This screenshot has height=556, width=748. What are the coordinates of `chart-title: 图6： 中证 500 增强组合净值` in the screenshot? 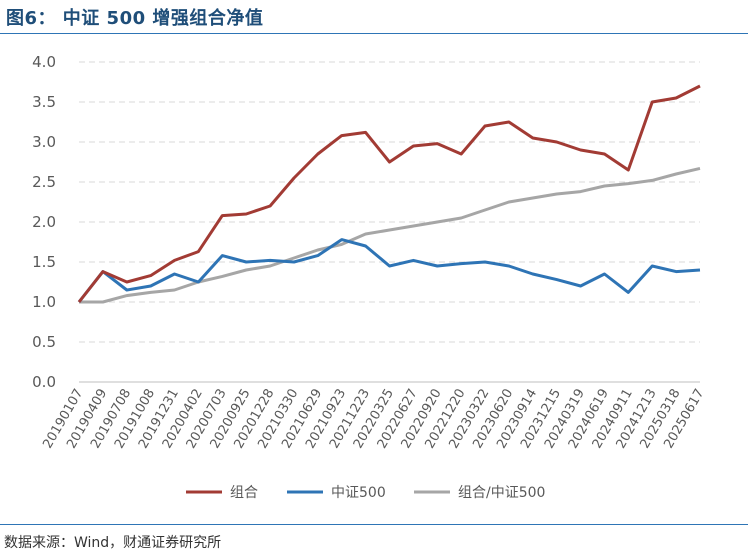 It's located at (135, 18).